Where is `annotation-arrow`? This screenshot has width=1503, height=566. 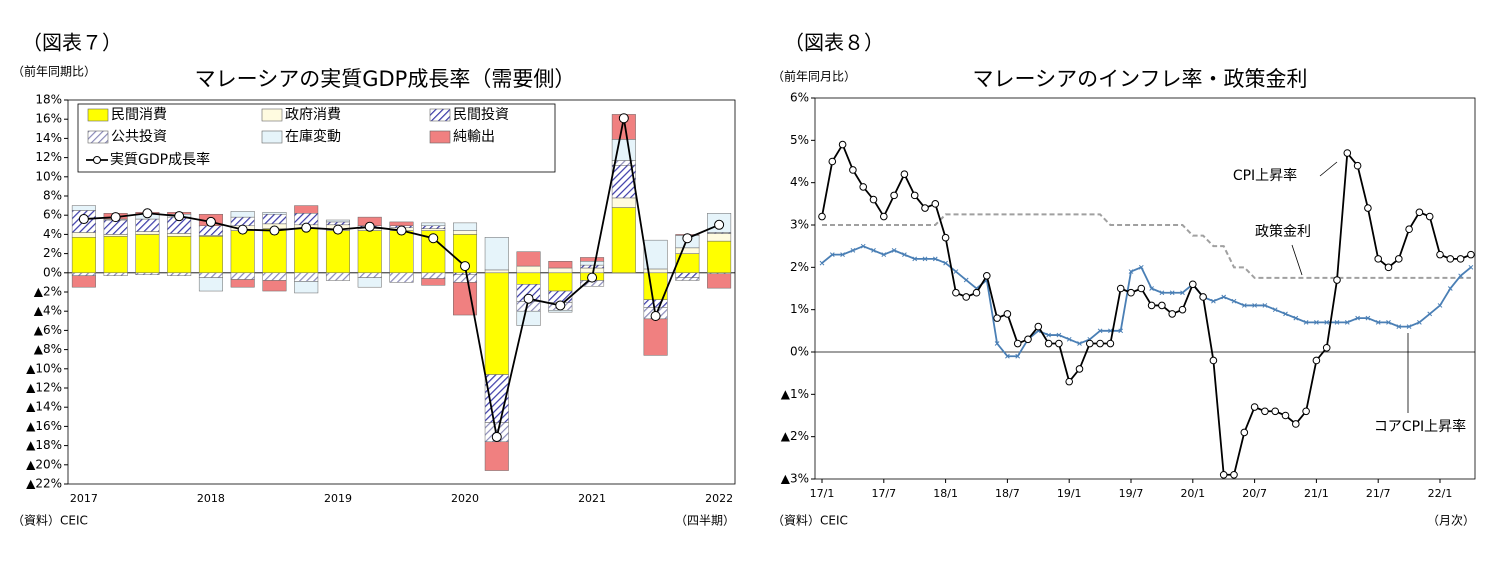 annotation-arrow is located at coordinates (1297, 260).